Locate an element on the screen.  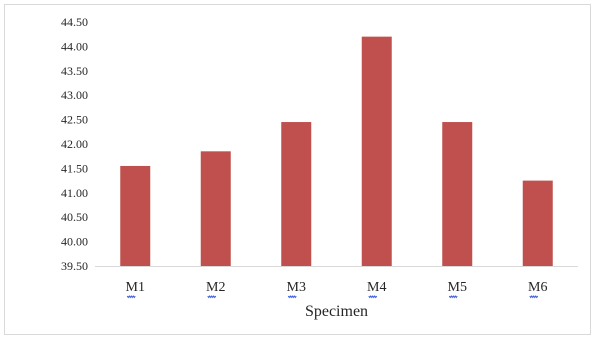
y-tick-label: 44.50 is located at coordinates (74, 22).